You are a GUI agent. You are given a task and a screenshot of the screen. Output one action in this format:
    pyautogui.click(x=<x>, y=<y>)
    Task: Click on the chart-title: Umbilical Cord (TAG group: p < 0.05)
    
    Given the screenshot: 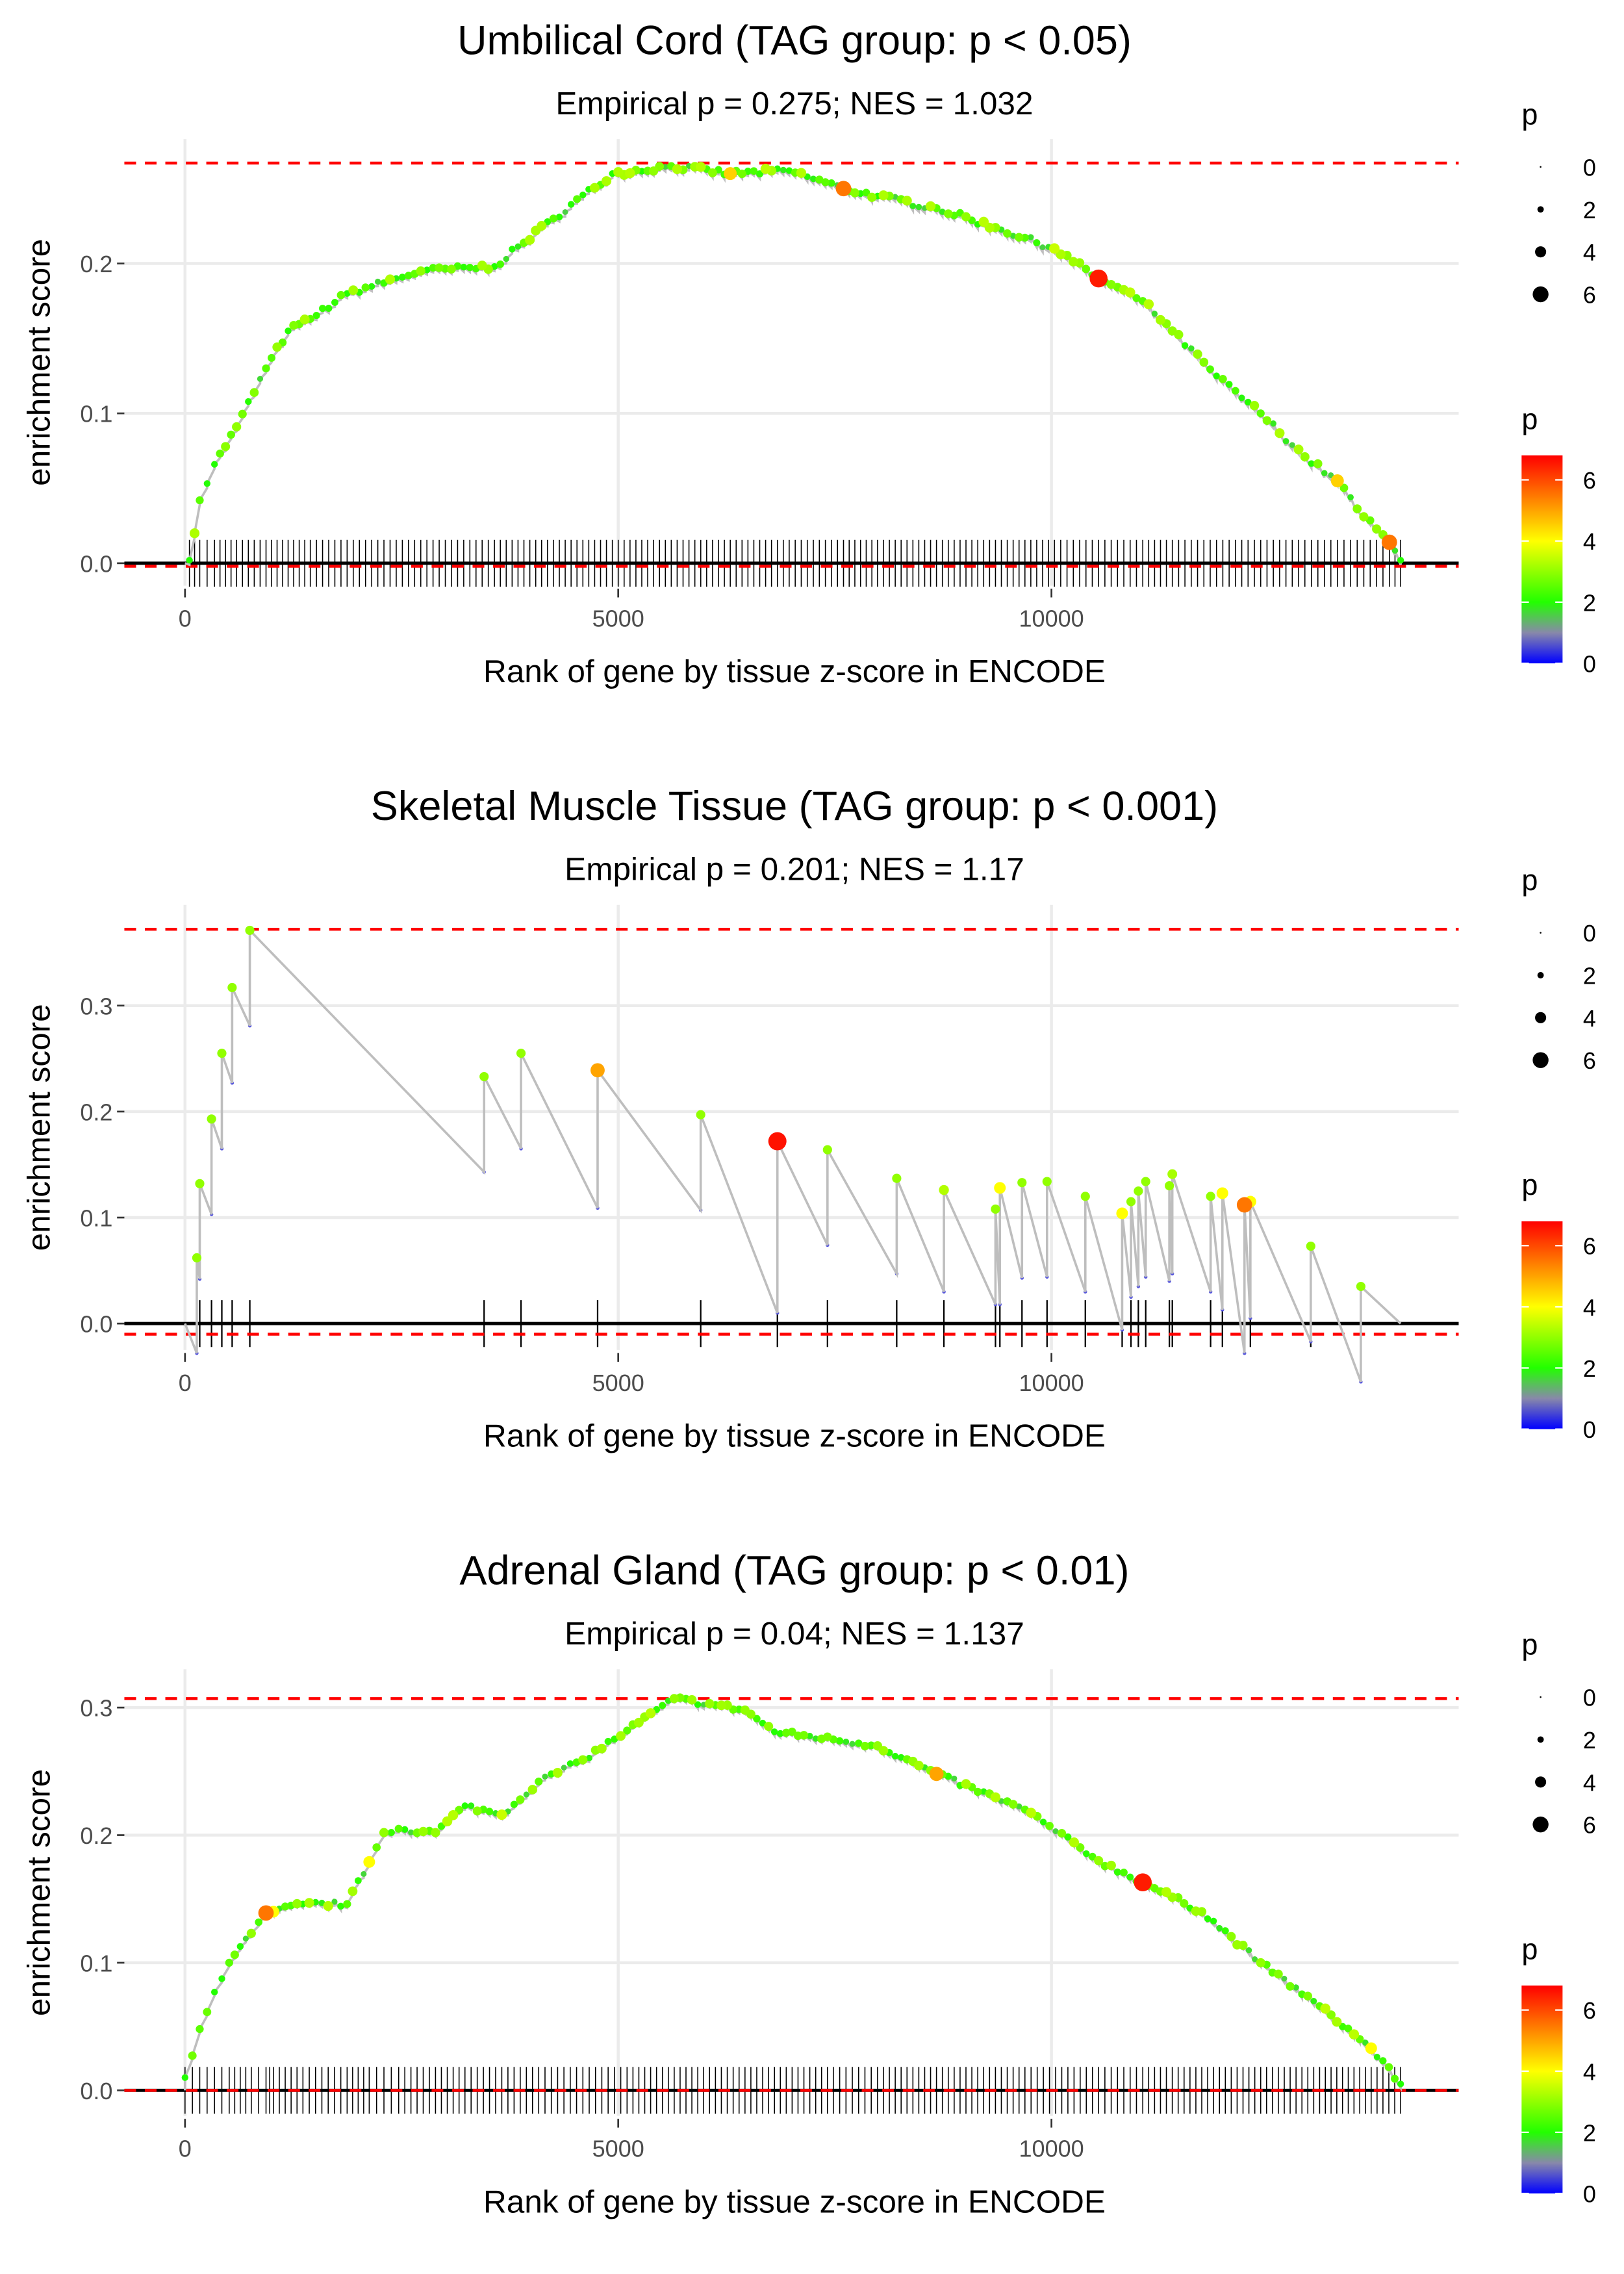 What is the action you would take?
    pyautogui.click(x=794, y=40)
    